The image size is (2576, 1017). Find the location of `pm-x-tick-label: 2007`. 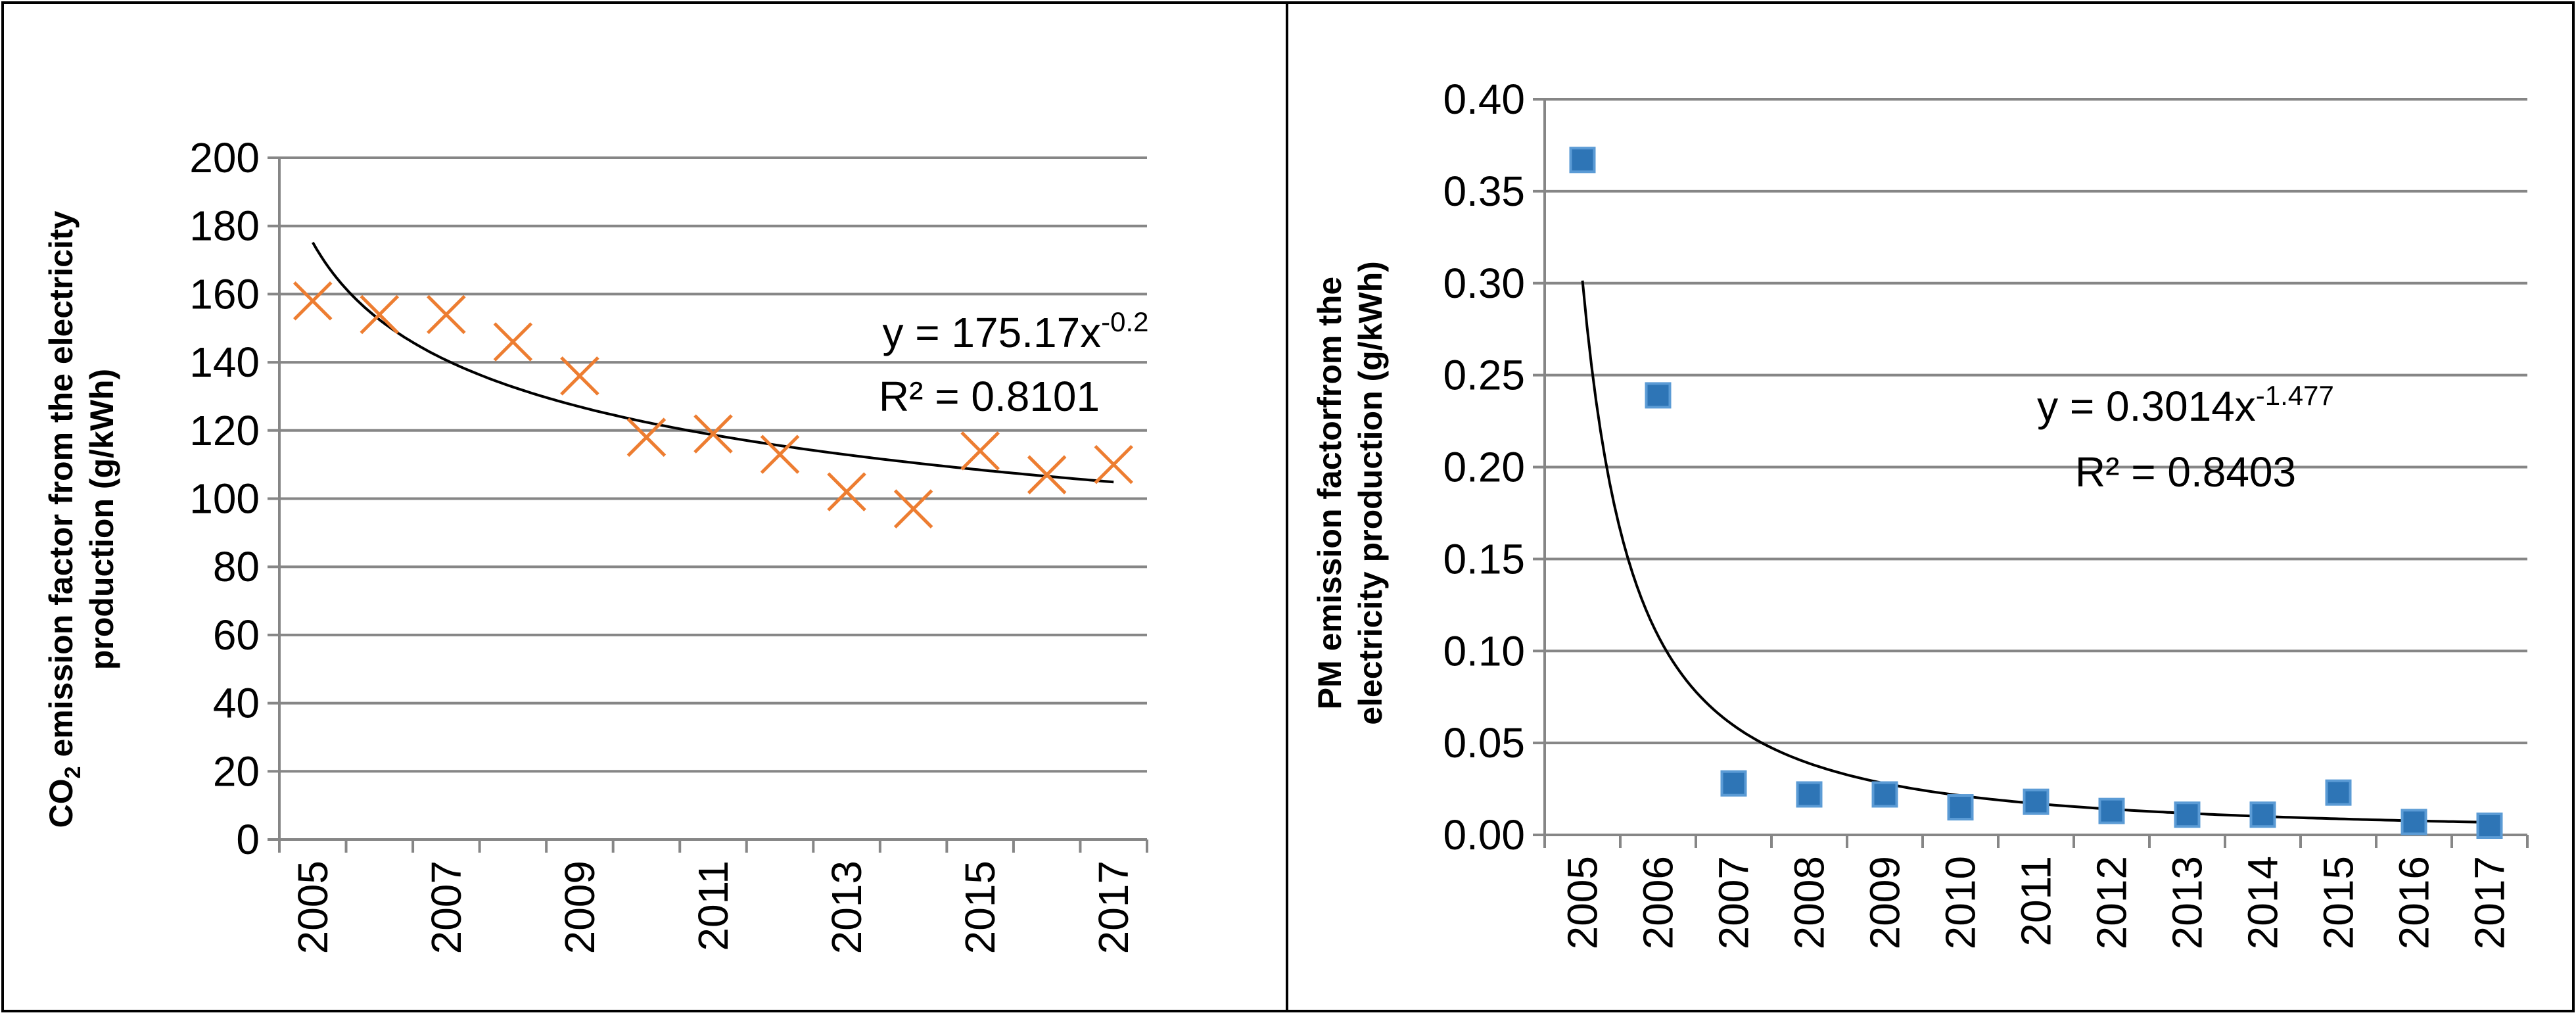

pm-x-tick-label: 2007 is located at coordinates (1734, 902).